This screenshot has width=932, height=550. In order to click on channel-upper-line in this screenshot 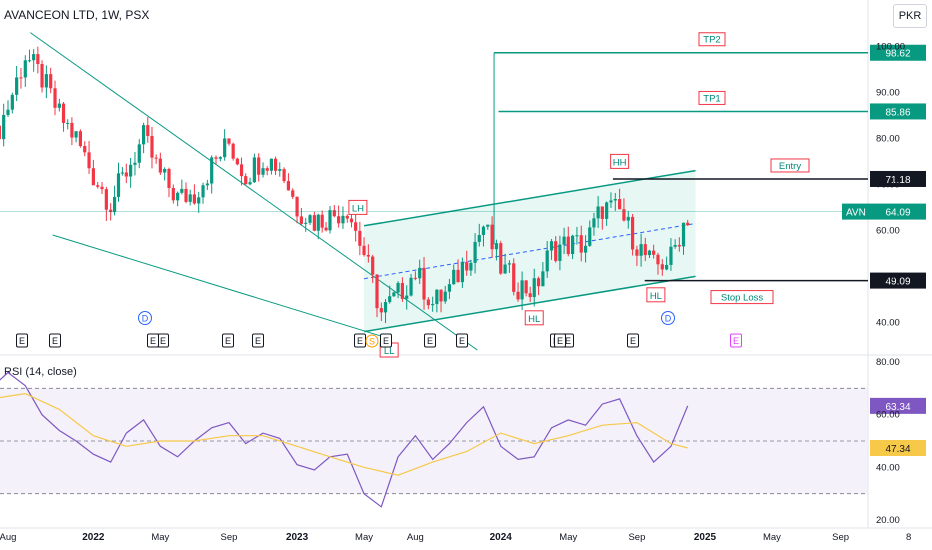, I will do `click(529, 198)`.